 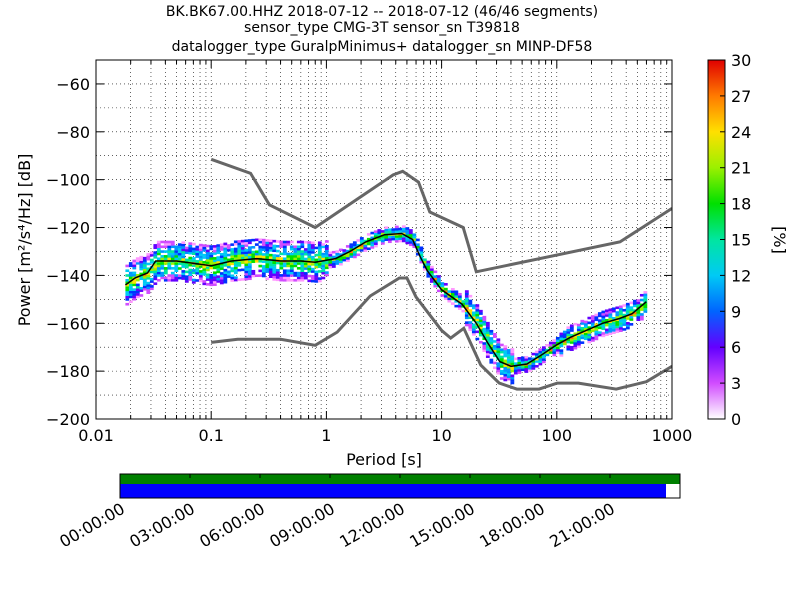 What do you see at coordinates (741, 204) in the screenshot?
I see `colorbar-tick-label: 18` at bounding box center [741, 204].